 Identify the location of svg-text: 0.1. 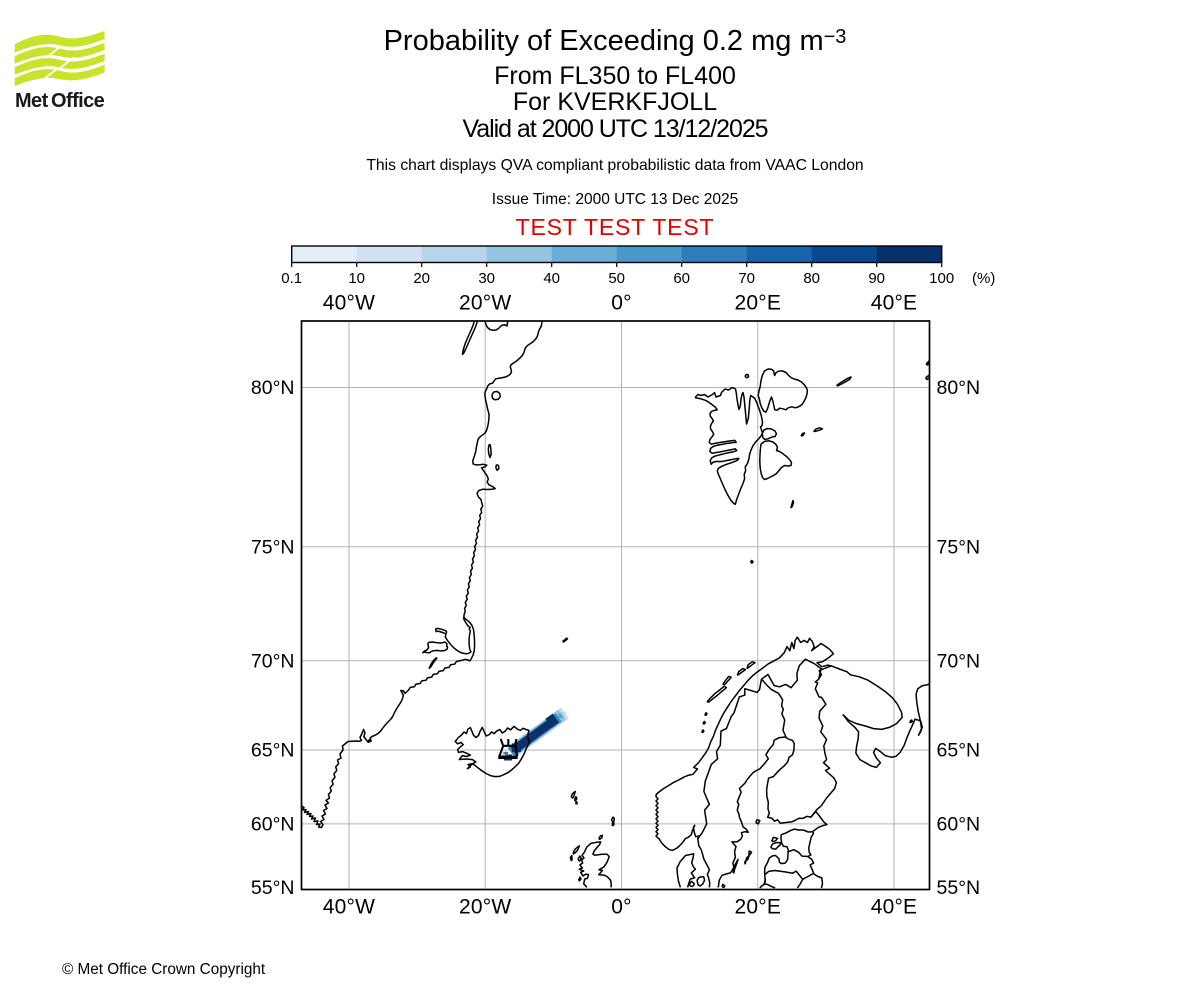
(291, 278).